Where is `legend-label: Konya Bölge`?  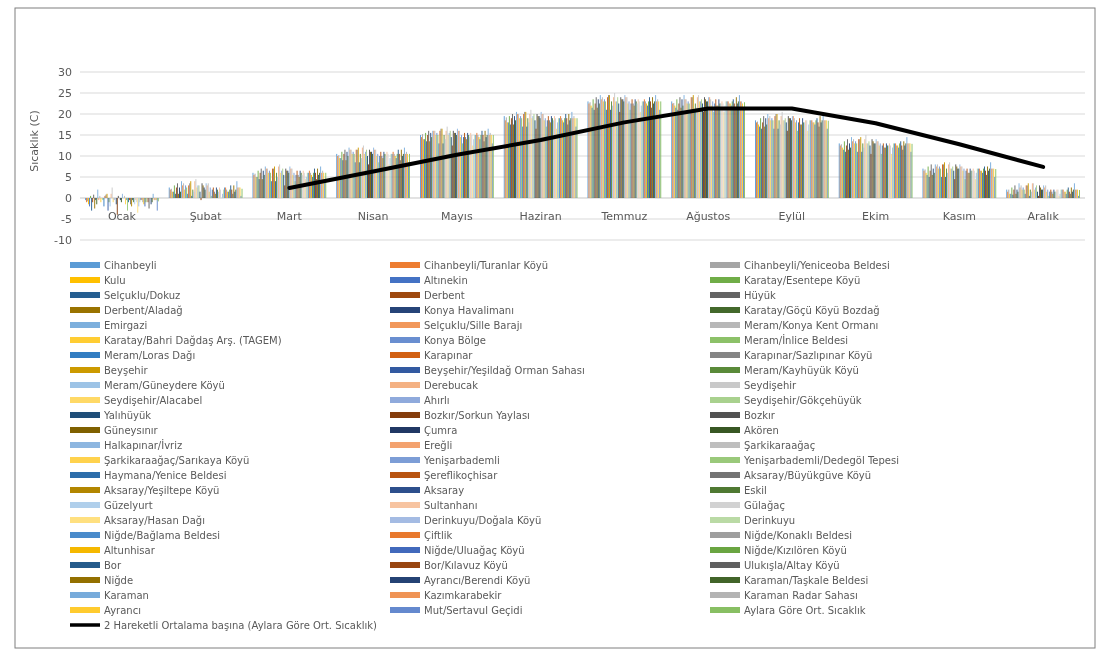 legend-label: Konya Bölge is located at coordinates (455, 340).